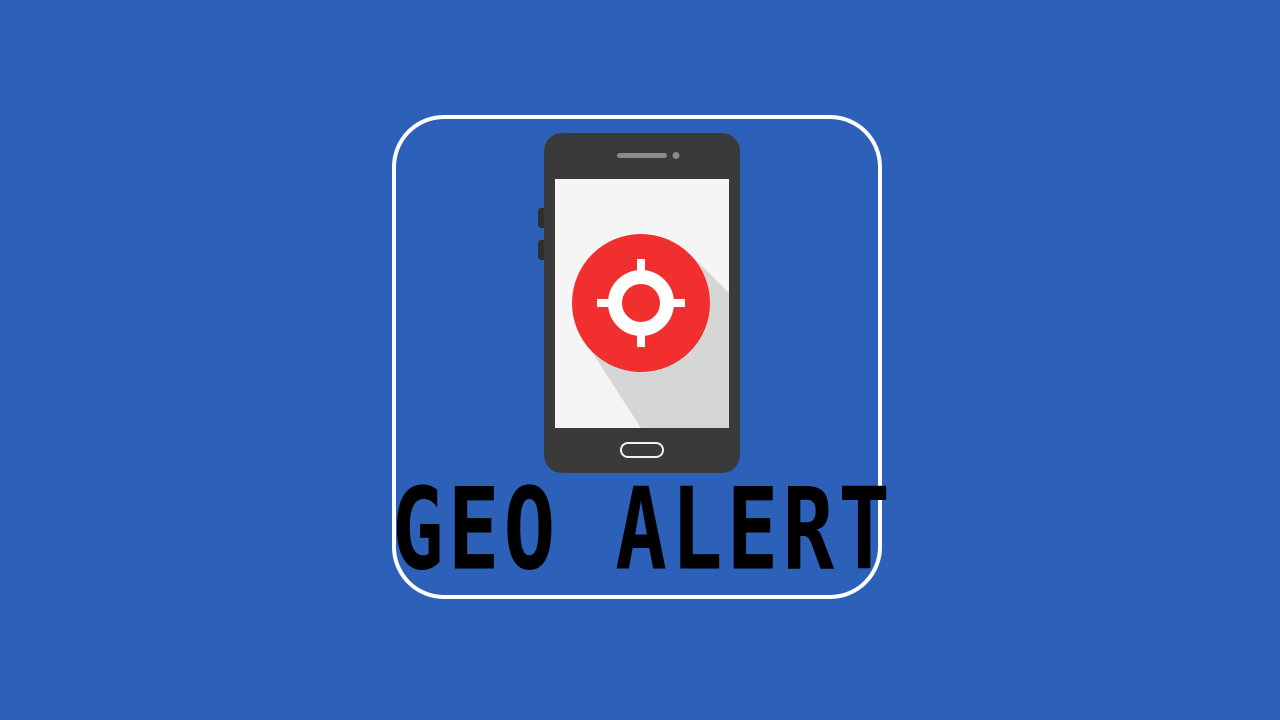  I want to click on phone-speaker, so click(642, 155).